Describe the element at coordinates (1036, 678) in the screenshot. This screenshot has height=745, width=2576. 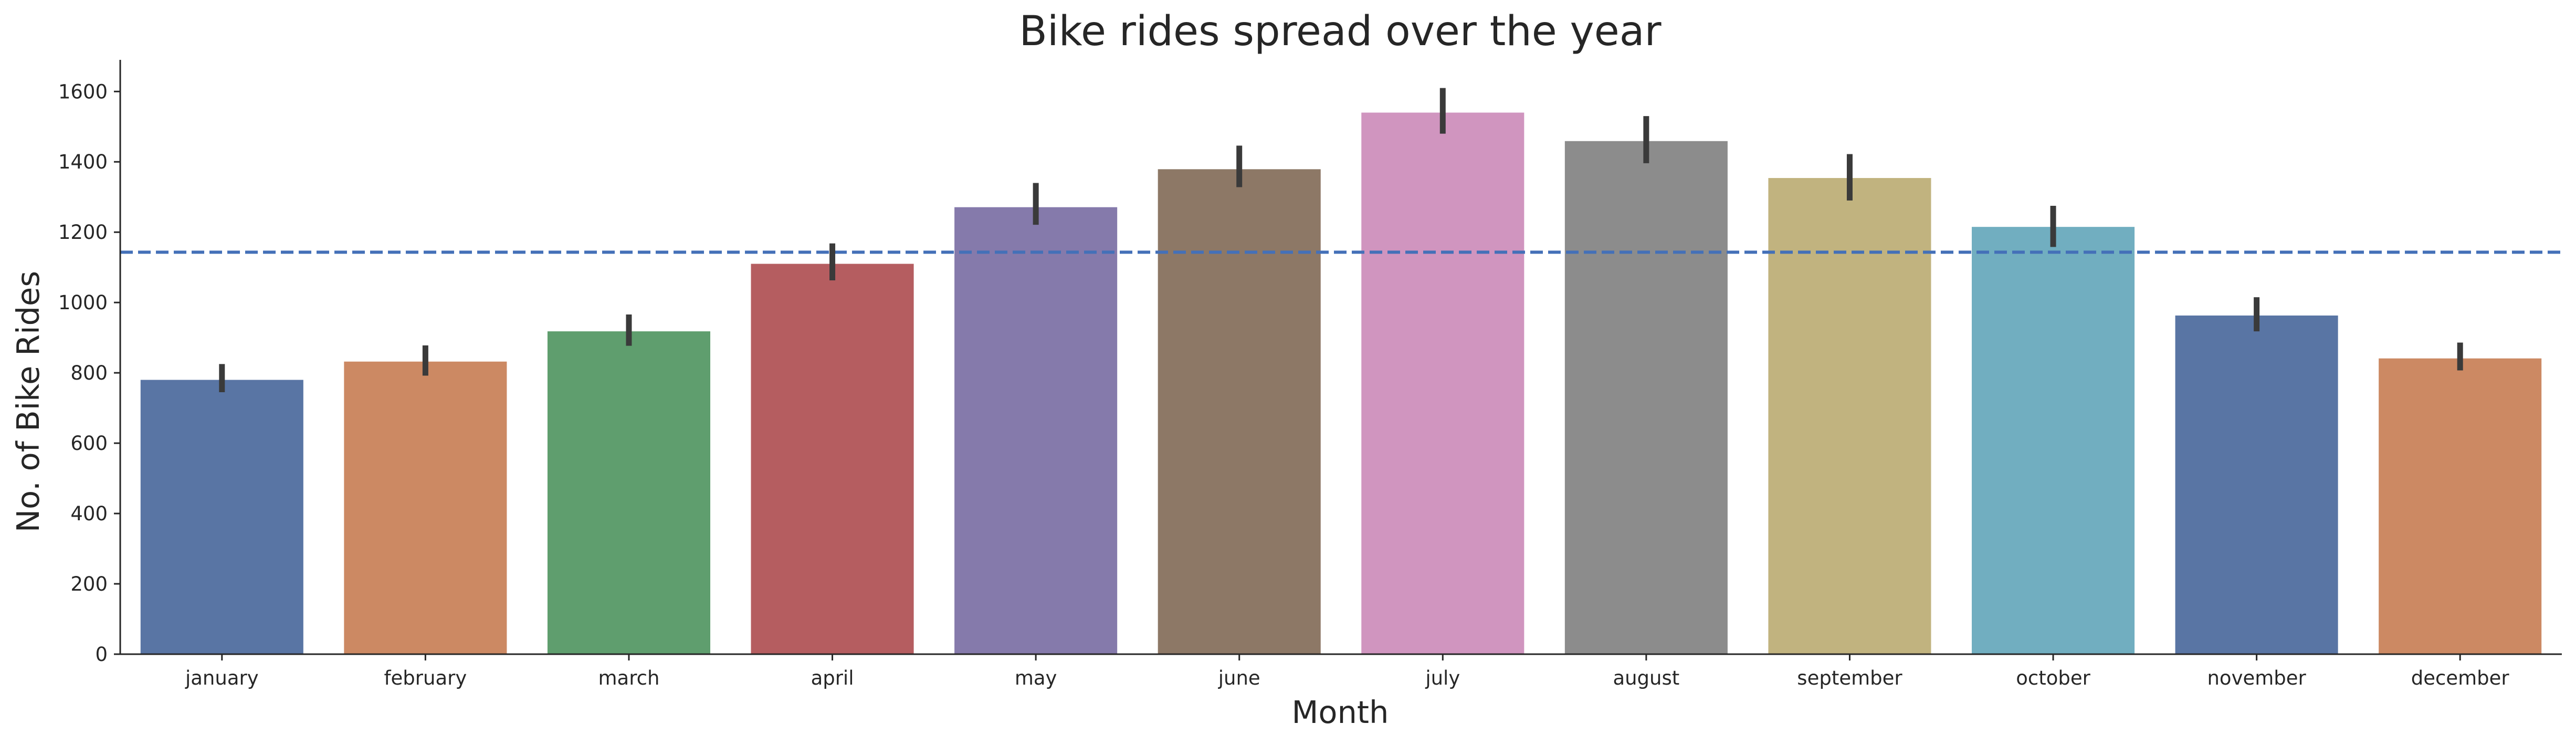
I see `x-tick-label-may: may` at that location.